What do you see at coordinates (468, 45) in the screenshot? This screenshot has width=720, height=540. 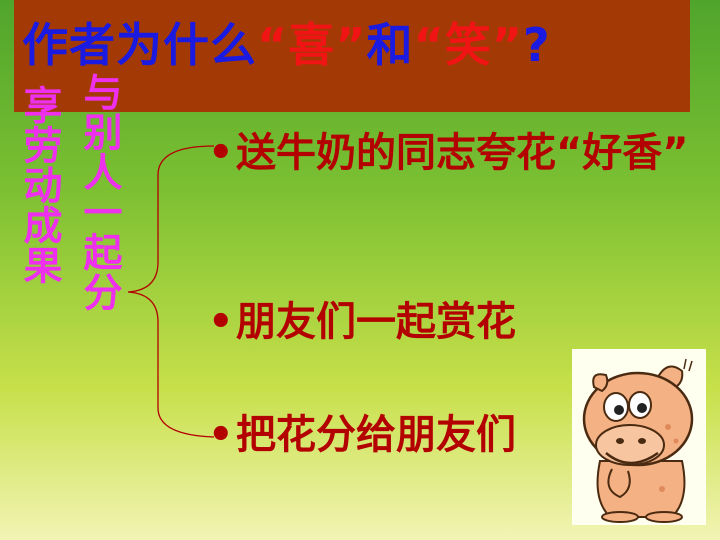 I see `title-part-4: “笑”` at bounding box center [468, 45].